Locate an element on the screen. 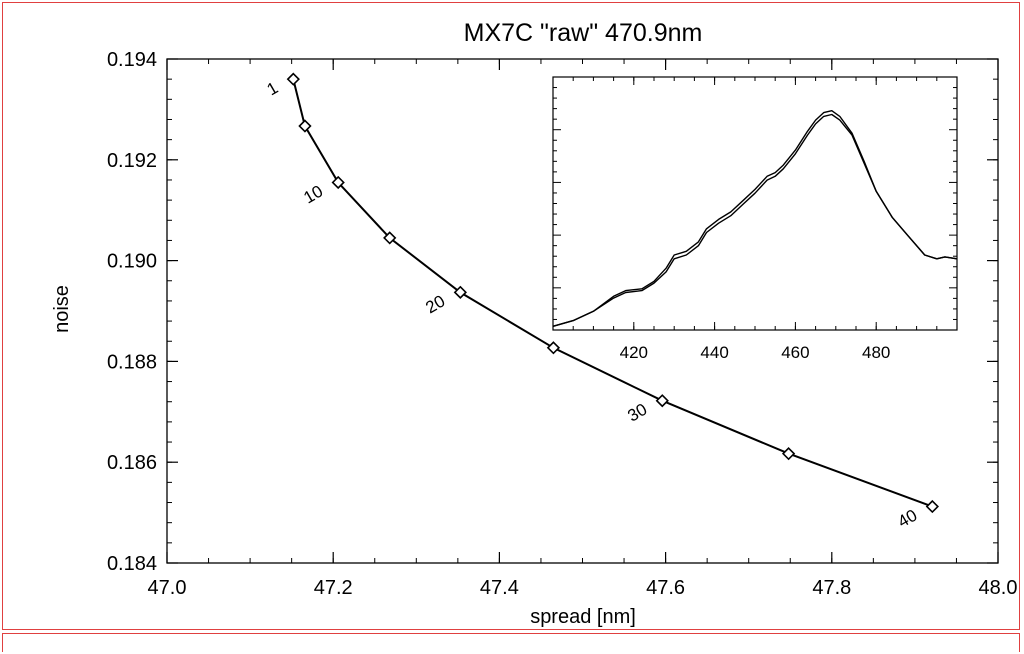 The height and width of the screenshot is (654, 1024). point-annotation: 1 is located at coordinates (273, 88).